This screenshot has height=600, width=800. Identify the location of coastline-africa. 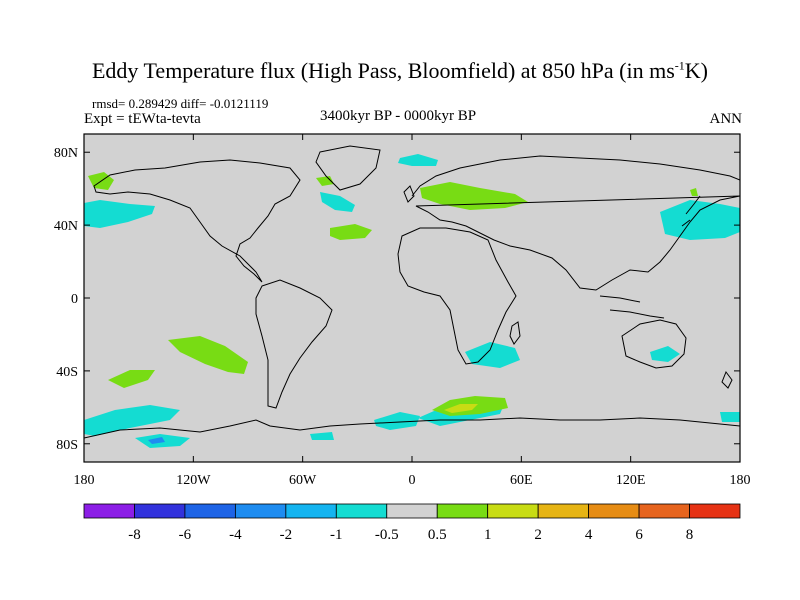
(457, 296).